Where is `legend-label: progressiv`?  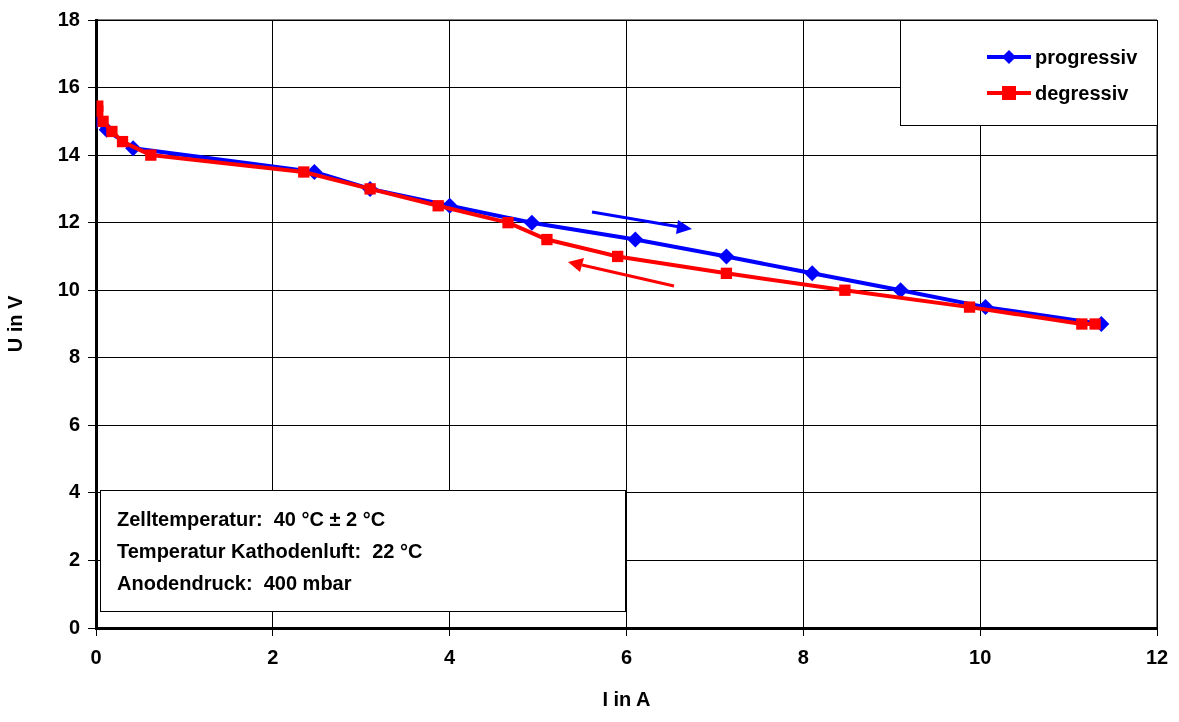 legend-label: progressiv is located at coordinates (1086, 57).